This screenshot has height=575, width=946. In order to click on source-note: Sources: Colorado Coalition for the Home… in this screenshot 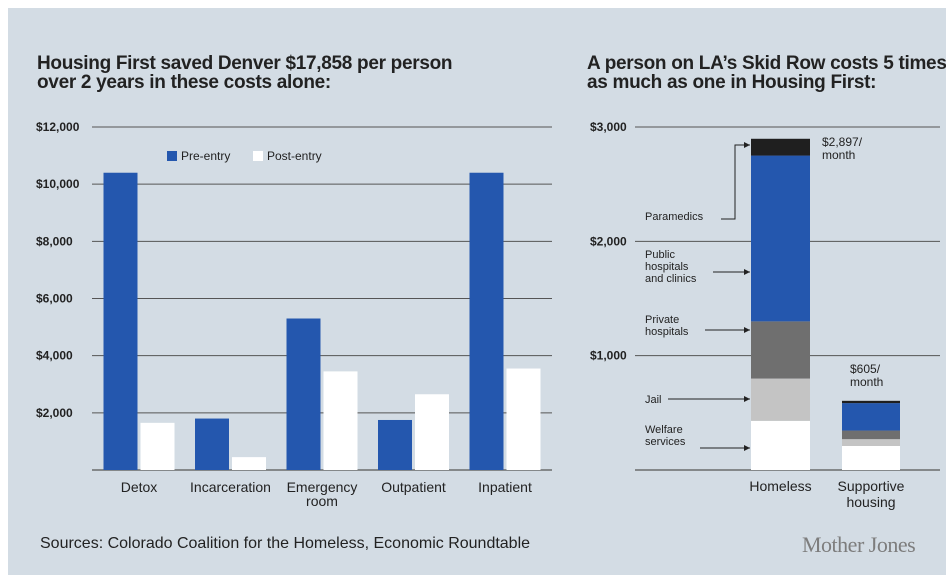, I will do `click(285, 543)`.